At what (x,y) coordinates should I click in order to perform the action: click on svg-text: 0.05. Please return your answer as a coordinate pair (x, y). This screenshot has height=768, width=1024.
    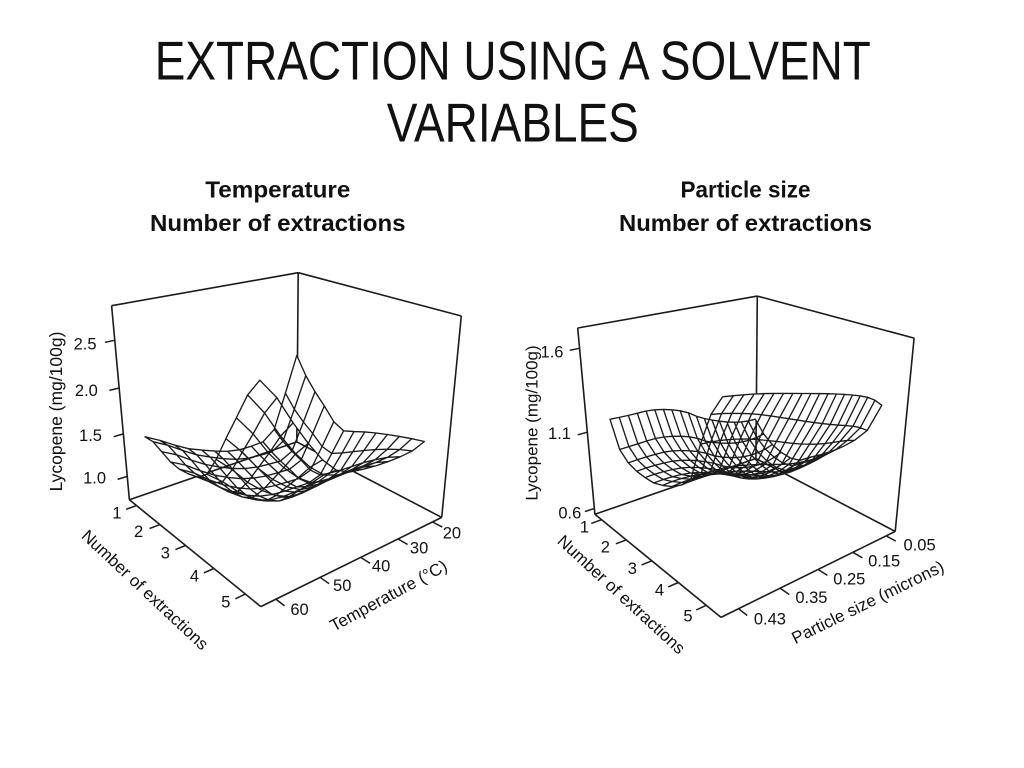
    Looking at the image, I should click on (920, 546).